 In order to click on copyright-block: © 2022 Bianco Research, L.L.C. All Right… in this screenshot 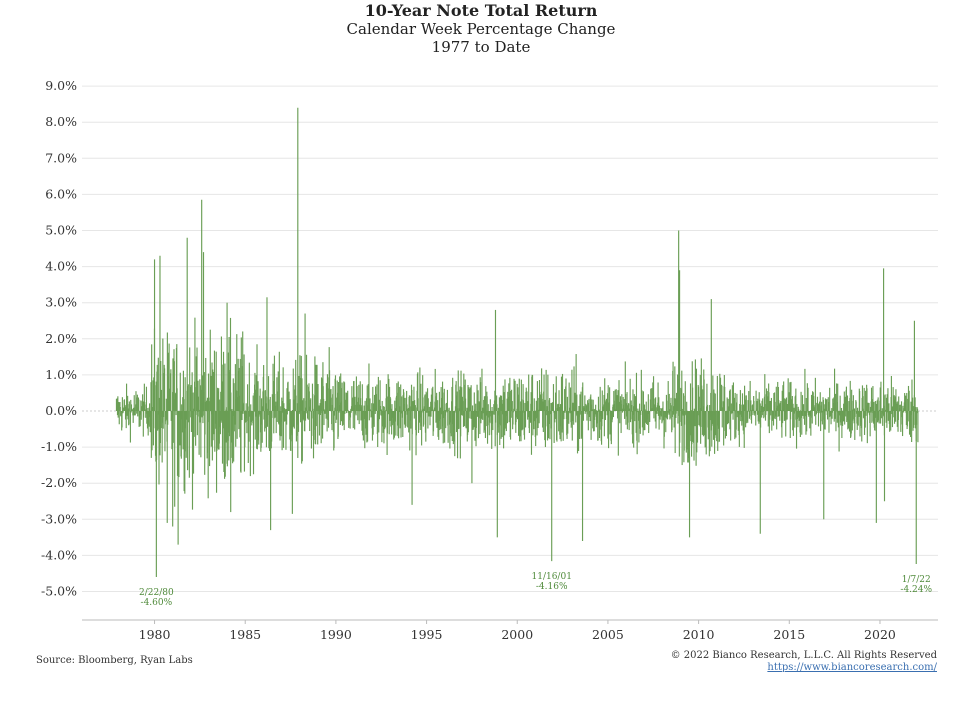, I will do `click(804, 662)`.